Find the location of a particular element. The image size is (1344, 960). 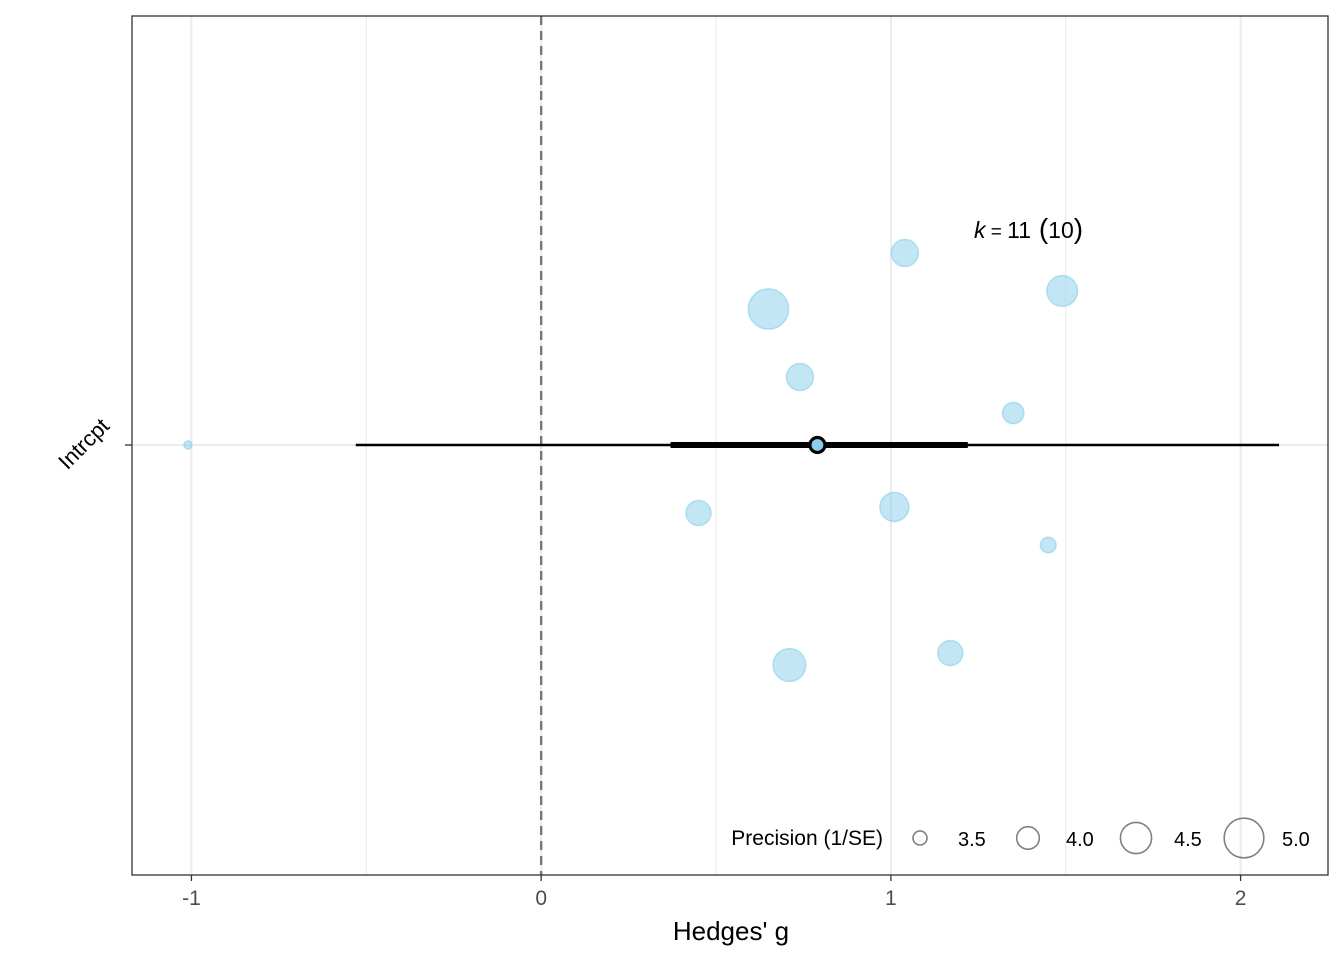

k-equals: = is located at coordinates (997, 232).